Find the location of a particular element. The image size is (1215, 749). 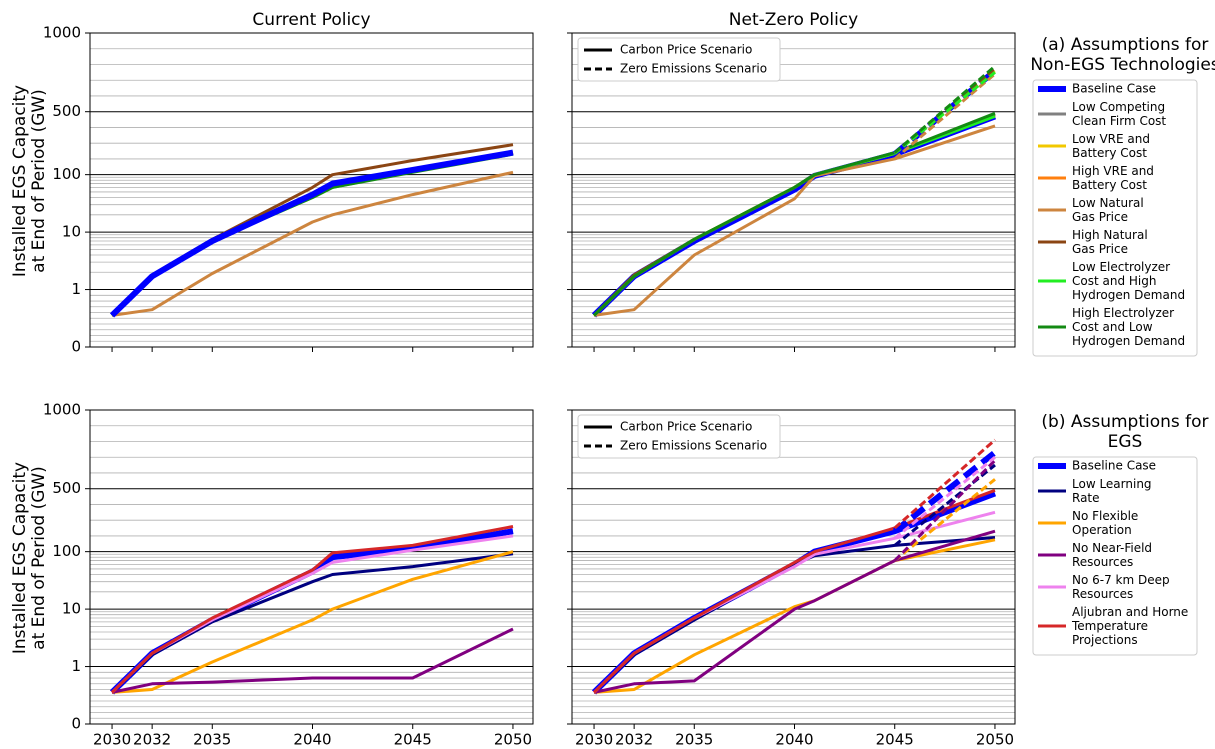

panel-title: Net-Zero Policy is located at coordinates (793, 20).